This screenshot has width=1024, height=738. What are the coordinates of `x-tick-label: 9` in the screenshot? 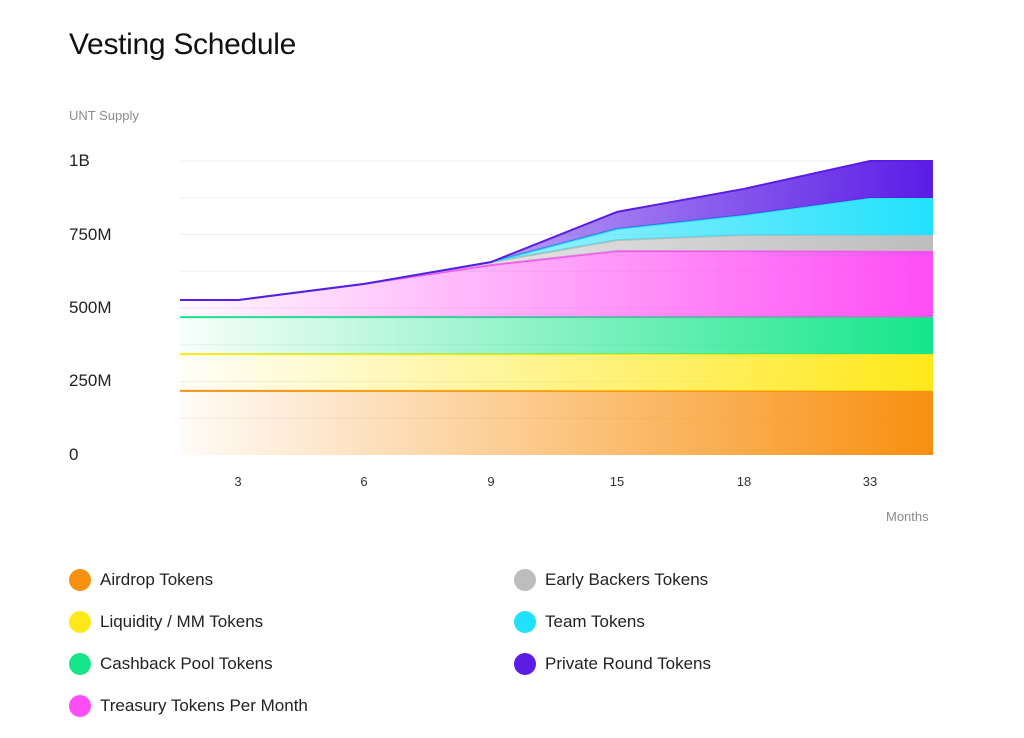 It's located at (491, 481).